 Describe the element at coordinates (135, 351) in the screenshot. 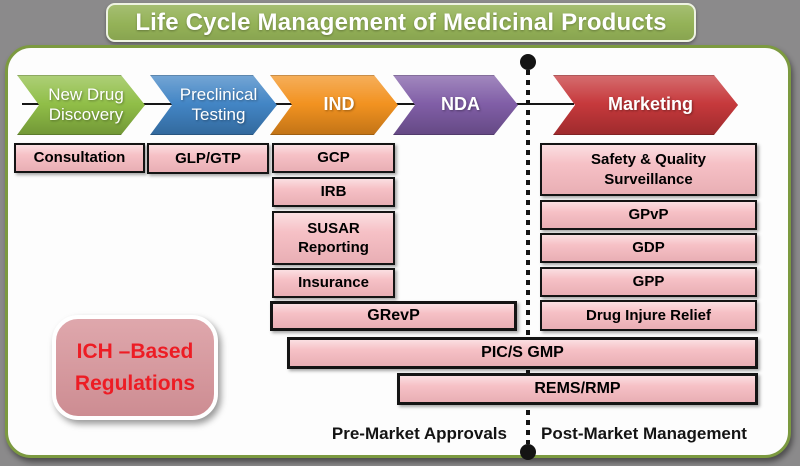

I see `ich-note-line1: ICH –Based` at that location.